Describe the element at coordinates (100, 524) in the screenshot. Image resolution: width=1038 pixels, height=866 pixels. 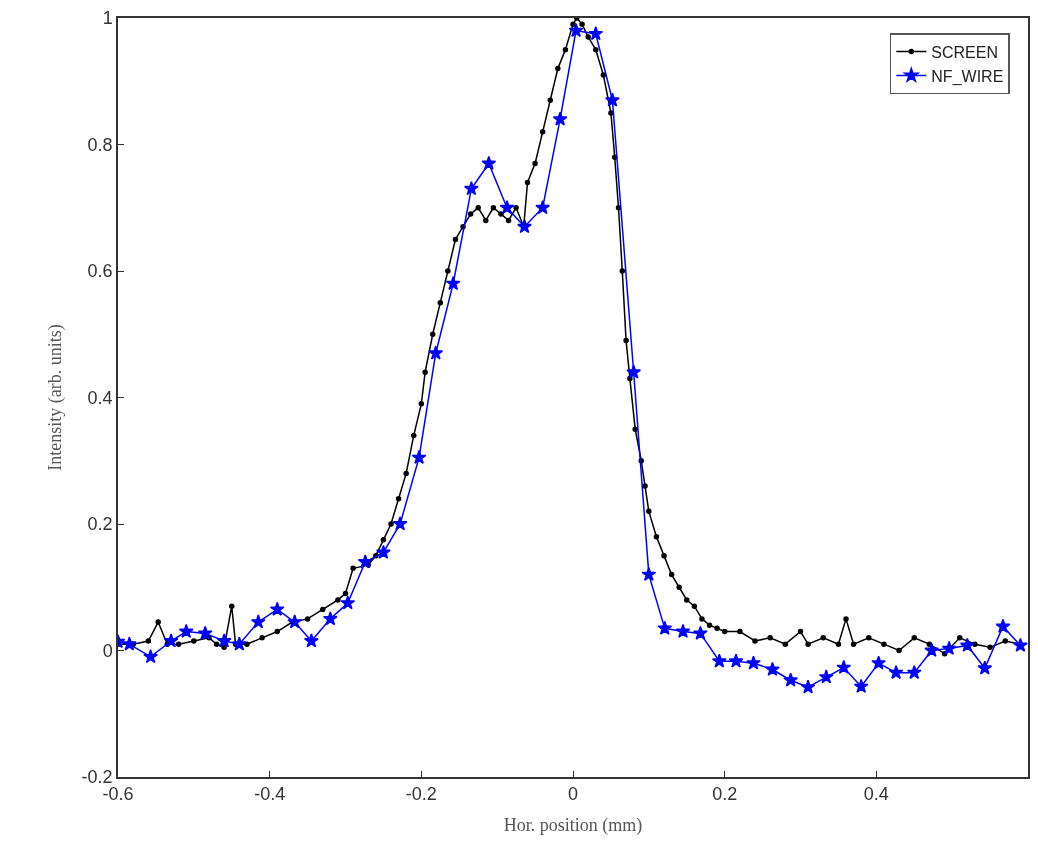
I see `y-tick-label: 0.2` at that location.